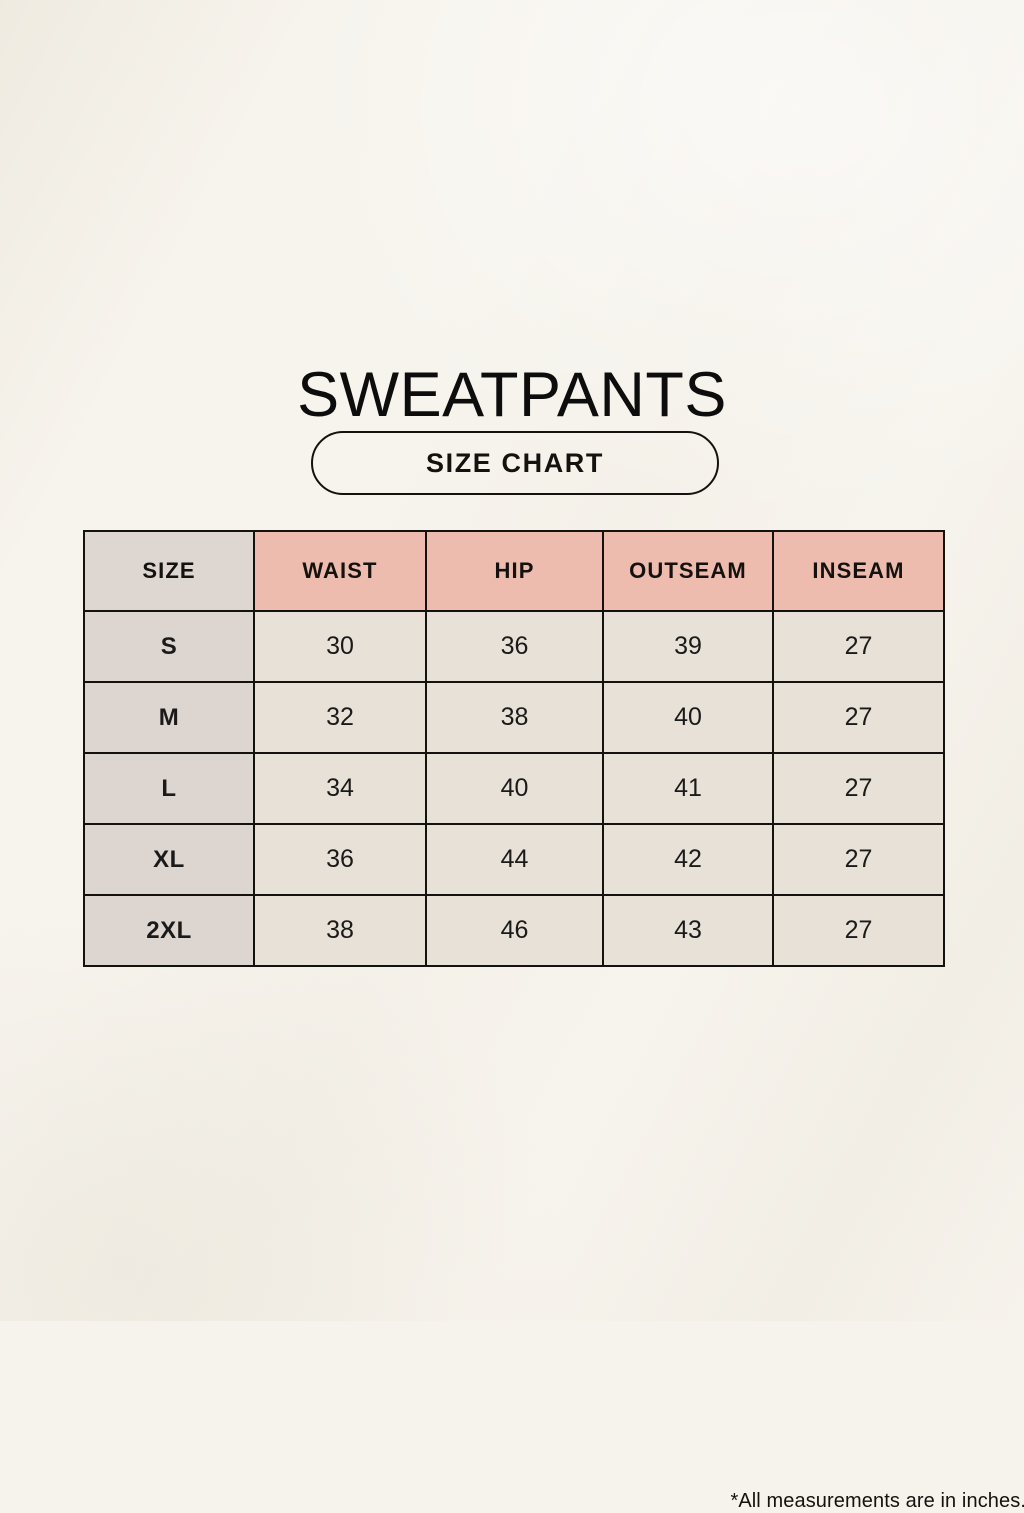 This screenshot has width=1024, height=1513. I want to click on table-header-row: SIZE WAIST HIP OUTSEAM INSEAM, so click(514, 571).